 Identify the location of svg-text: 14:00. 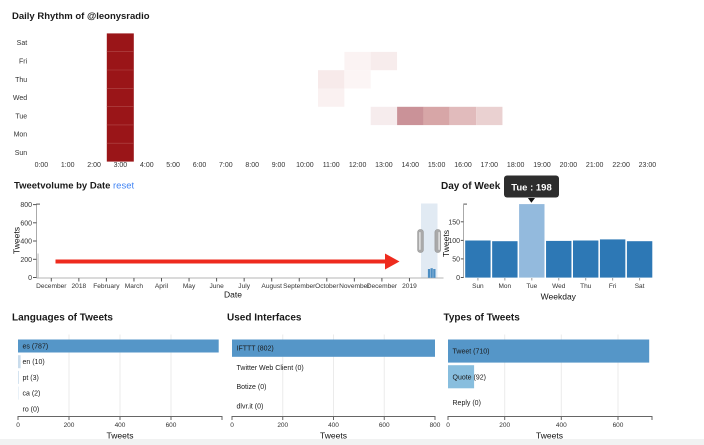
(411, 165).